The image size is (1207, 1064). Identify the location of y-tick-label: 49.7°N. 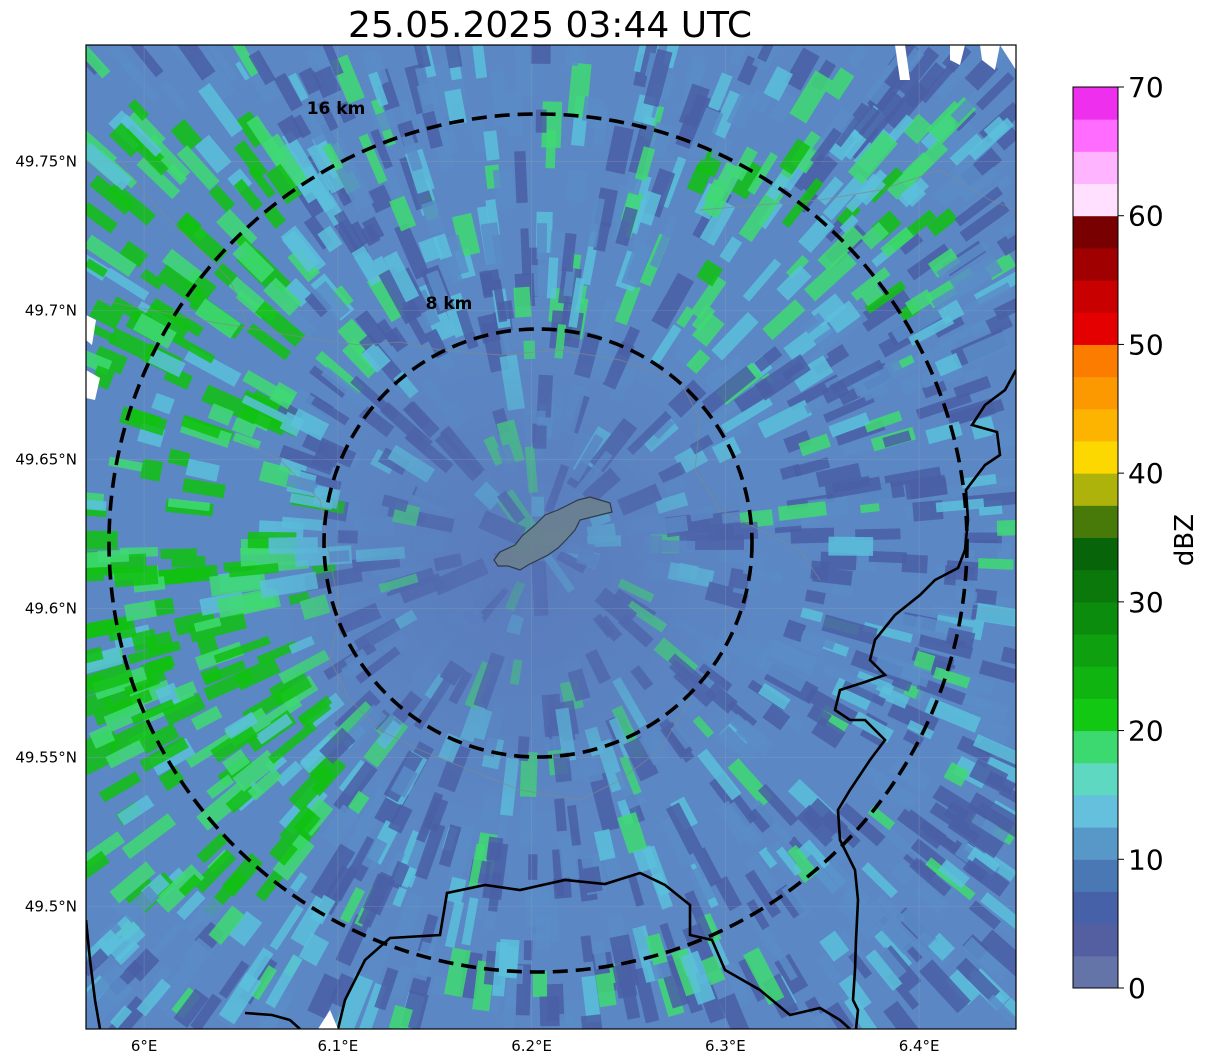
(51, 310).